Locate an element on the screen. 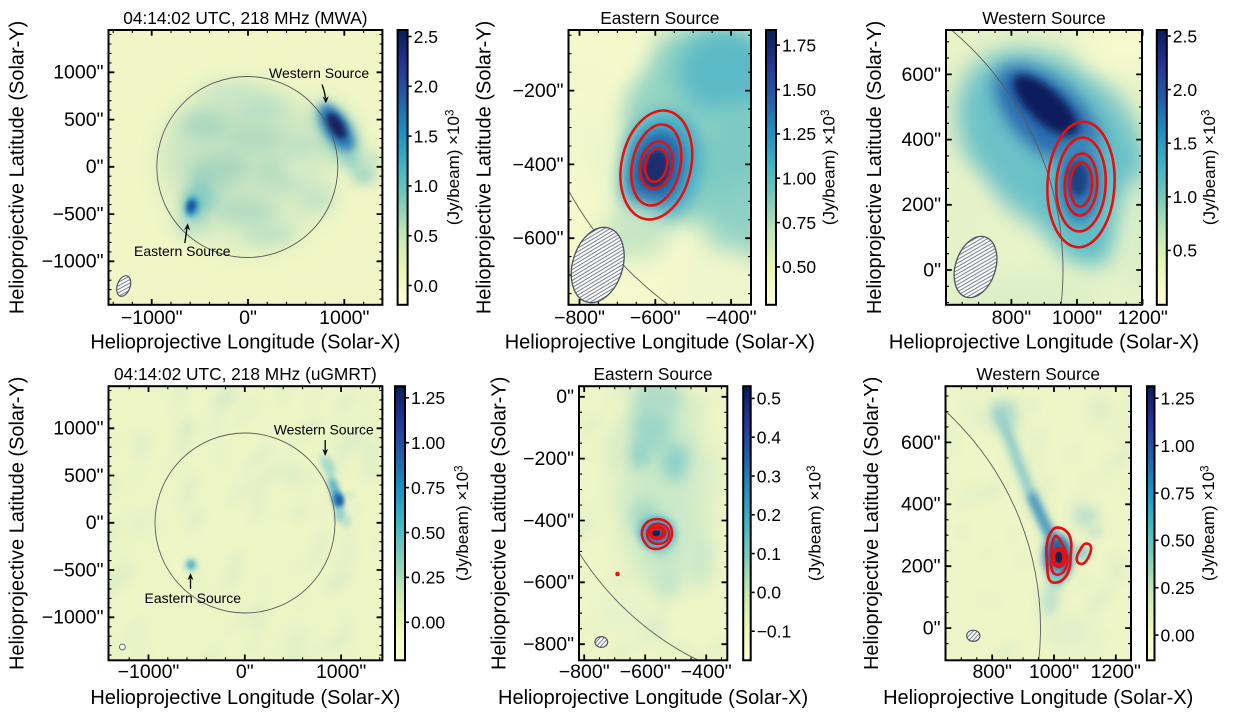 The height and width of the screenshot is (717, 1235). svg-text: 1.75 is located at coordinates (799, 45).